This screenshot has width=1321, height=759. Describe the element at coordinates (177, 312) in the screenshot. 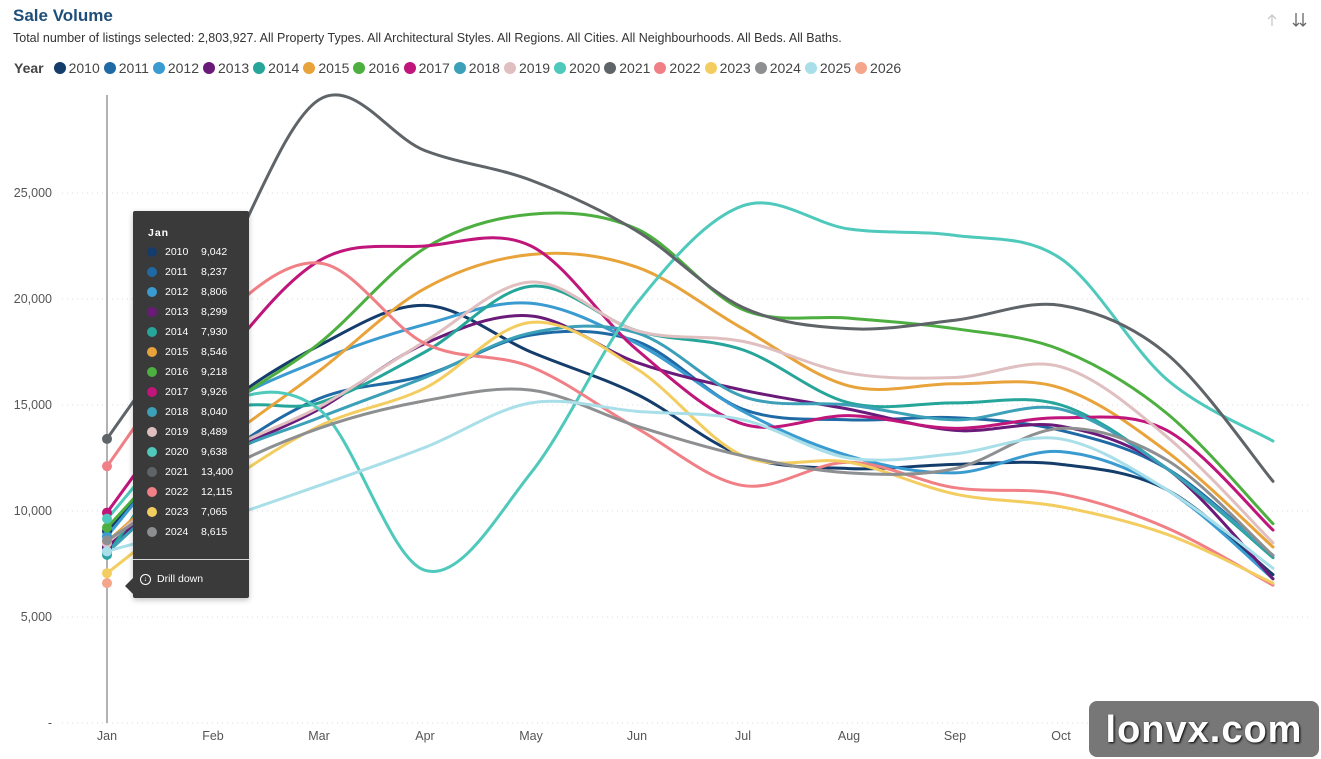

I see `tooltip-year: 2013` at that location.